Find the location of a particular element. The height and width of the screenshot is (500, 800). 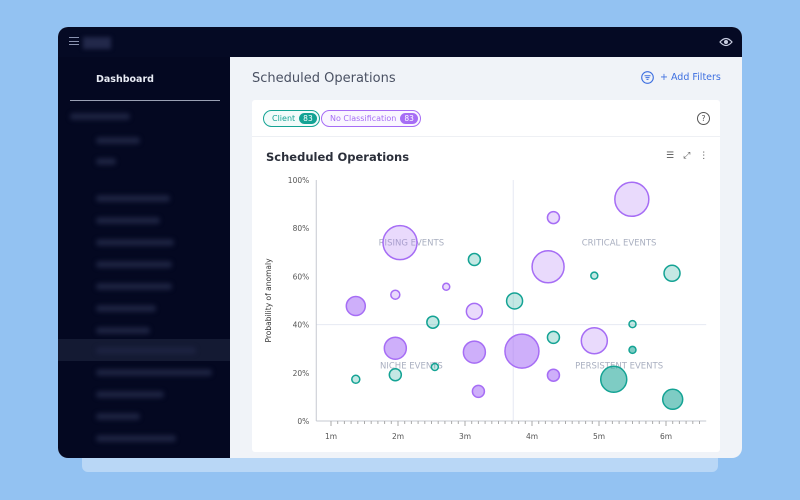

add-filters-button: + Add Filters is located at coordinates (690, 77).